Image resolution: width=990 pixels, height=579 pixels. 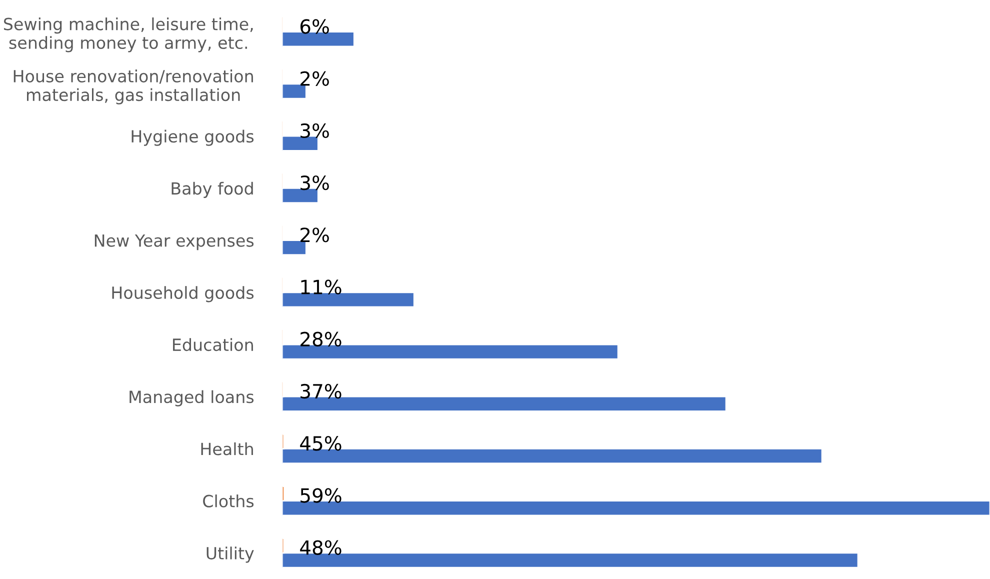 I want to click on y-tick-label: Hygiene goods, so click(x=193, y=138).